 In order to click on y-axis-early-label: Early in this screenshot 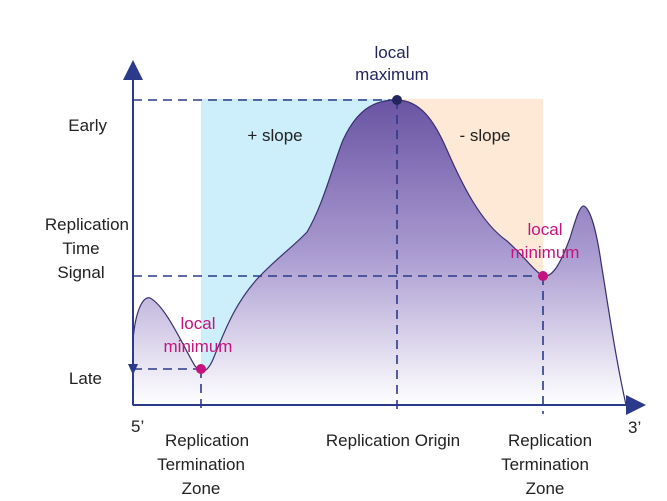, I will do `click(87, 125)`.